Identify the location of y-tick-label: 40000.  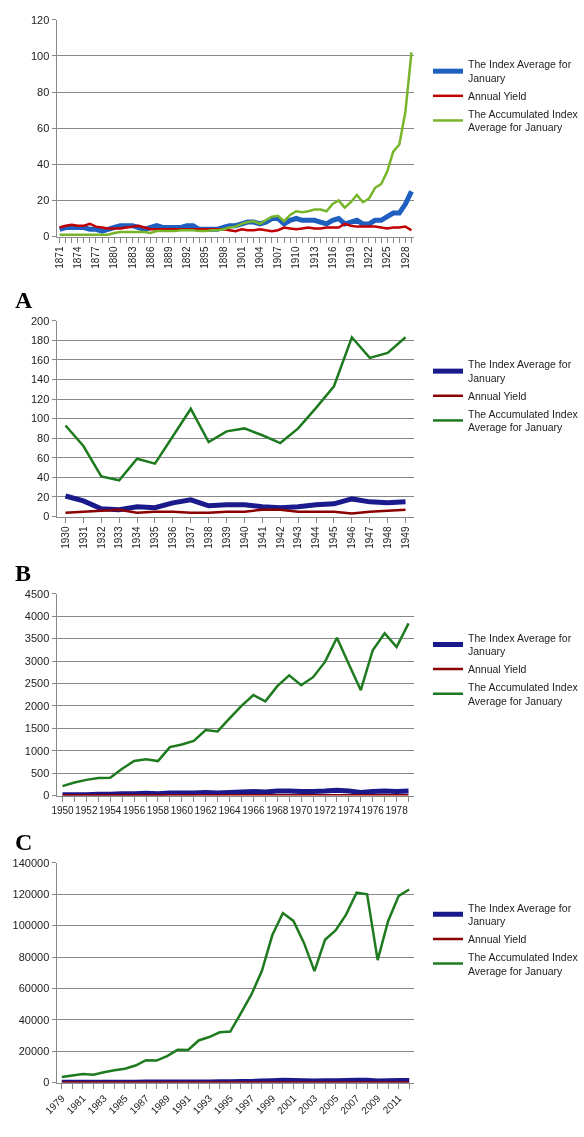
(34, 1019).